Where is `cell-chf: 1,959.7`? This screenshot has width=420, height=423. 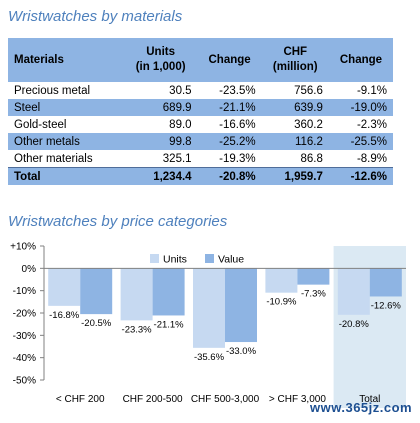 cell-chf: 1,959.7 is located at coordinates (295, 176).